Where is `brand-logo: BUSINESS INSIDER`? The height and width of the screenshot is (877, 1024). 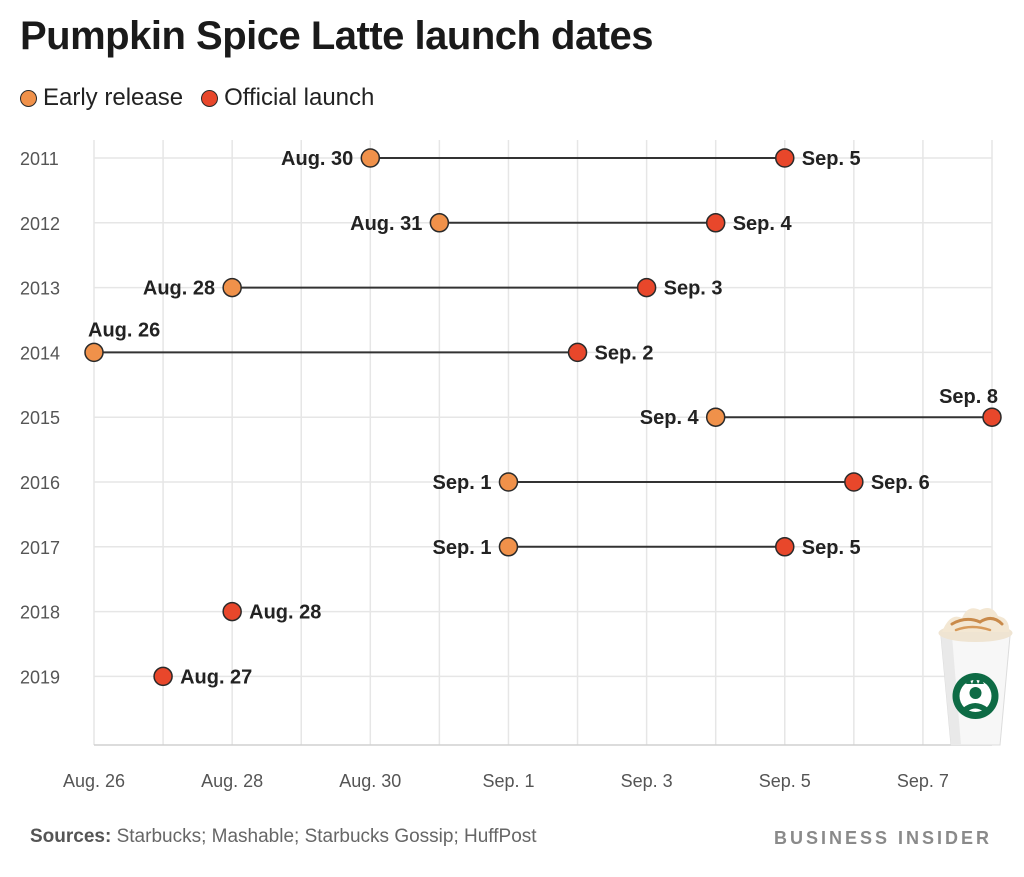
brand-logo: BUSINESS INSIDER is located at coordinates (882, 838).